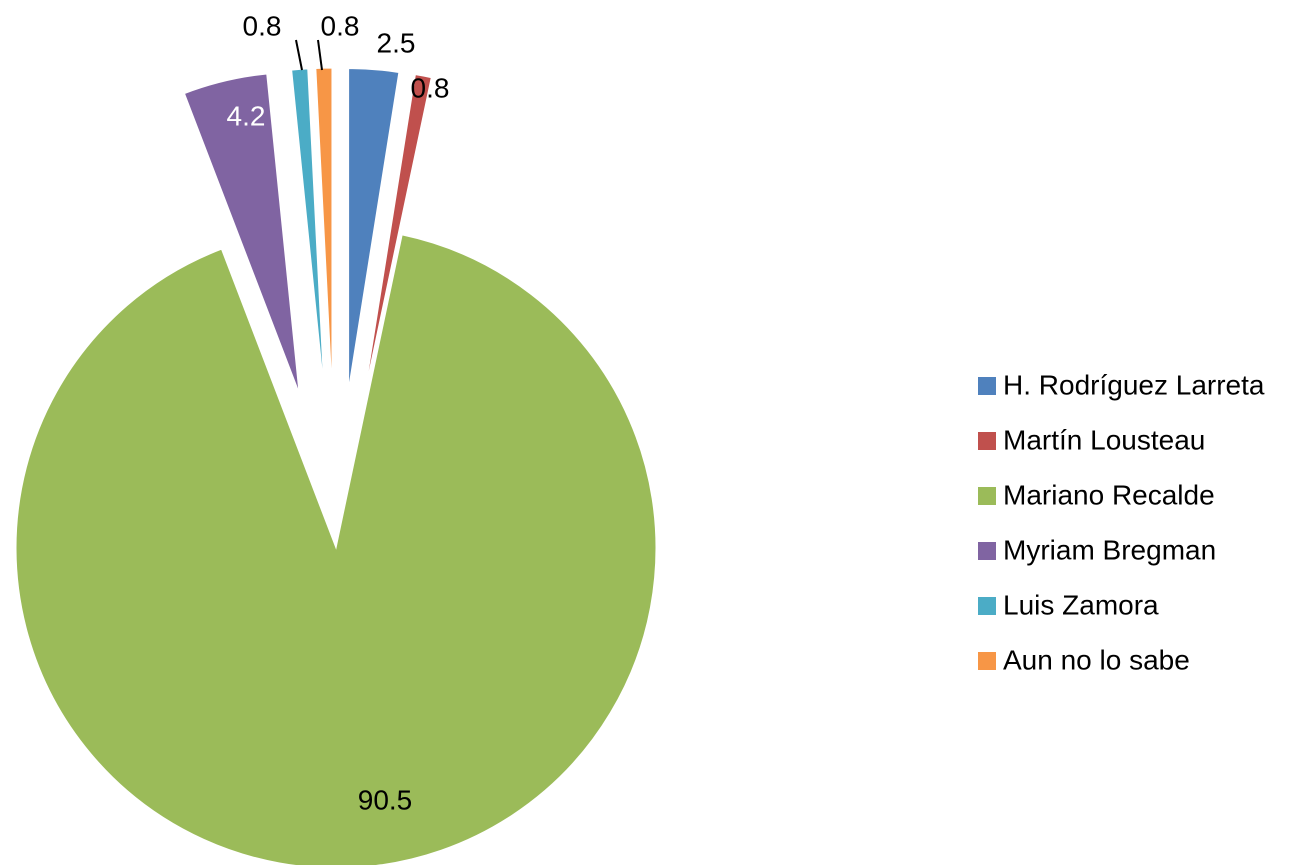  I want to click on legend-label: Aun no lo sabe, so click(1096, 659).